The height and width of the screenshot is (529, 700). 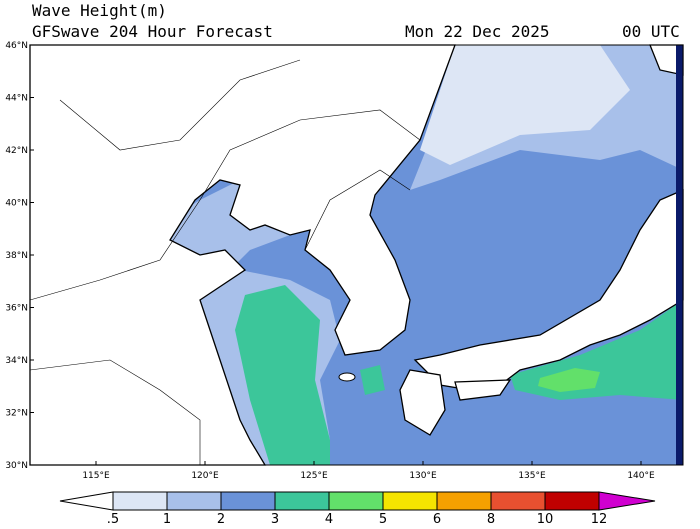 I want to click on lon-label: 125°E, so click(x=314, y=476).